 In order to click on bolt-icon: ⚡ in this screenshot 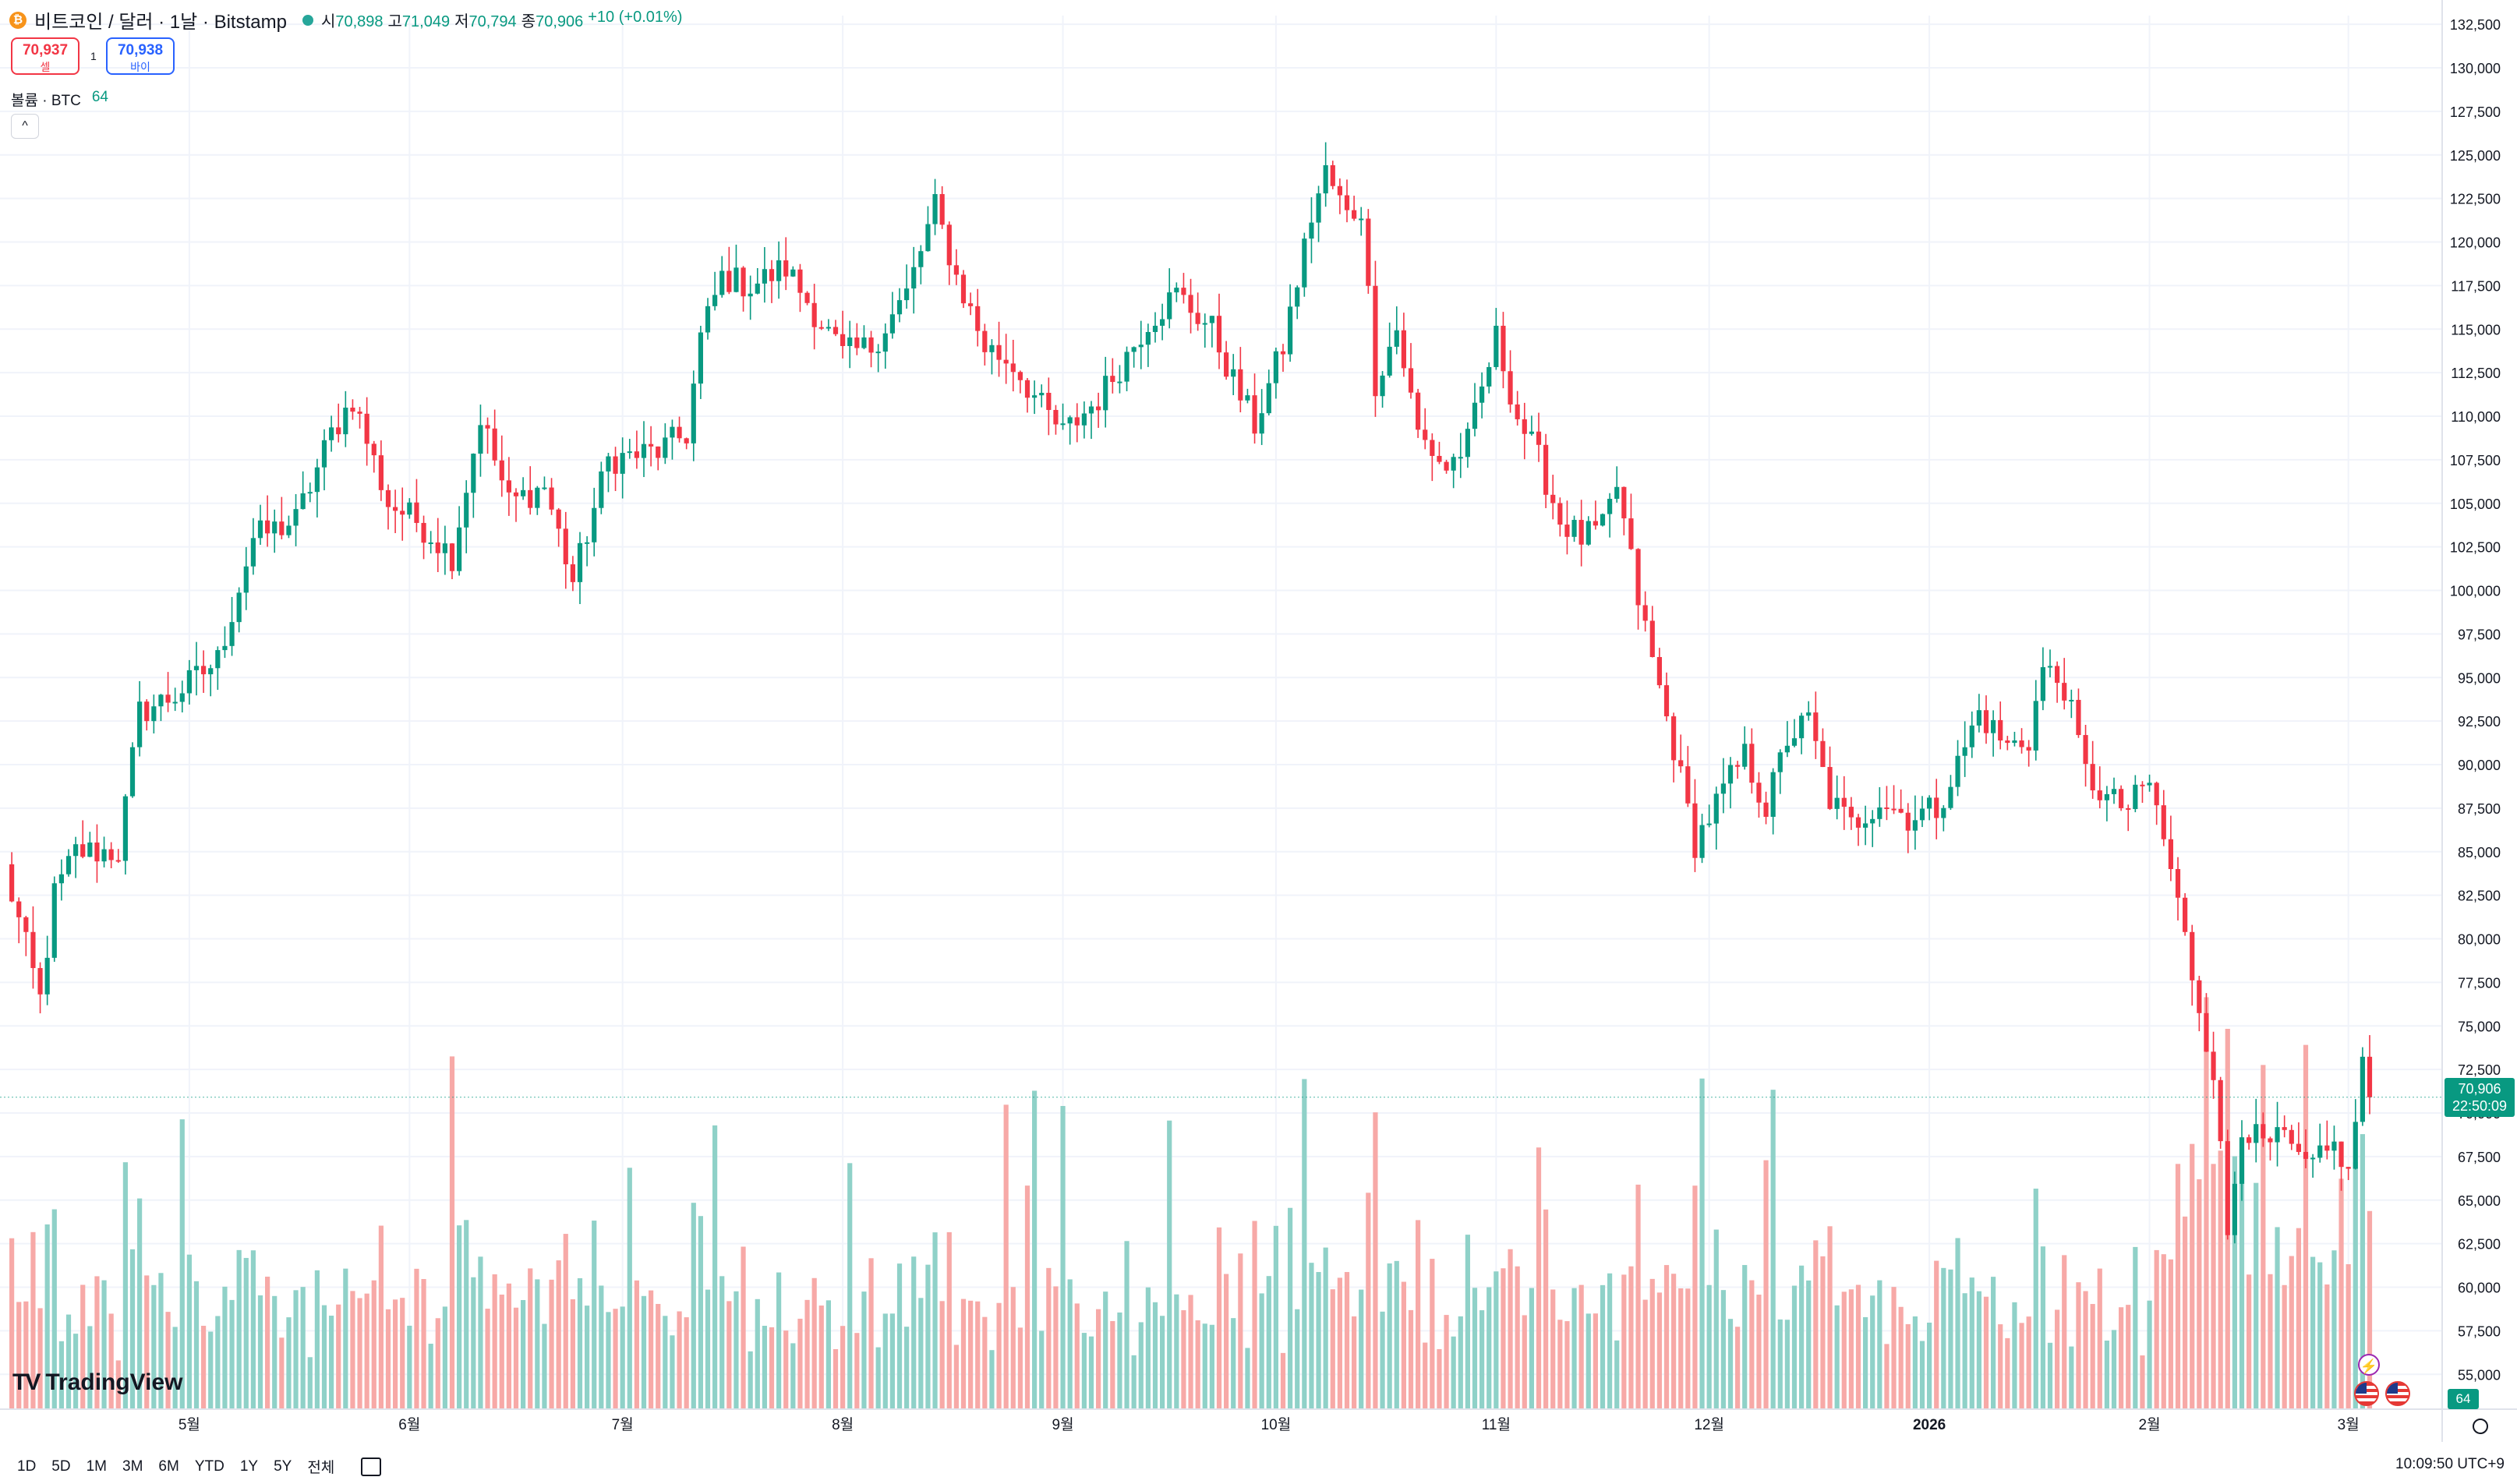, I will do `click(2369, 1365)`.